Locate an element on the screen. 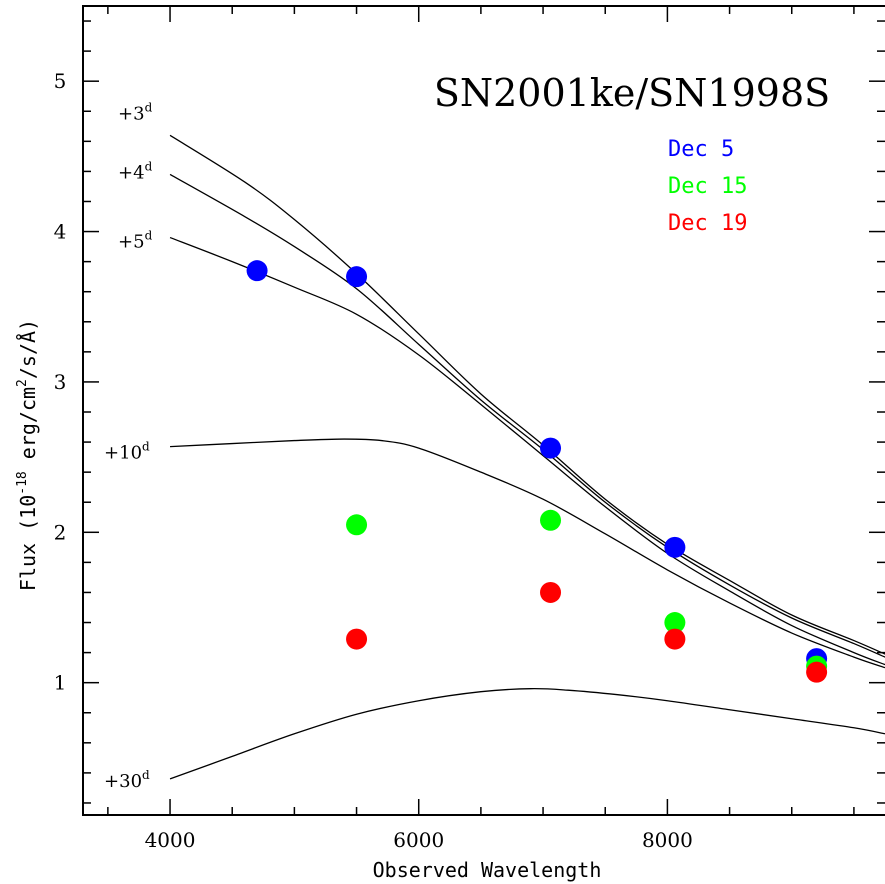 The width and height of the screenshot is (885, 884). chart-title: SN2001ke/SN1998S is located at coordinates (632, 93).